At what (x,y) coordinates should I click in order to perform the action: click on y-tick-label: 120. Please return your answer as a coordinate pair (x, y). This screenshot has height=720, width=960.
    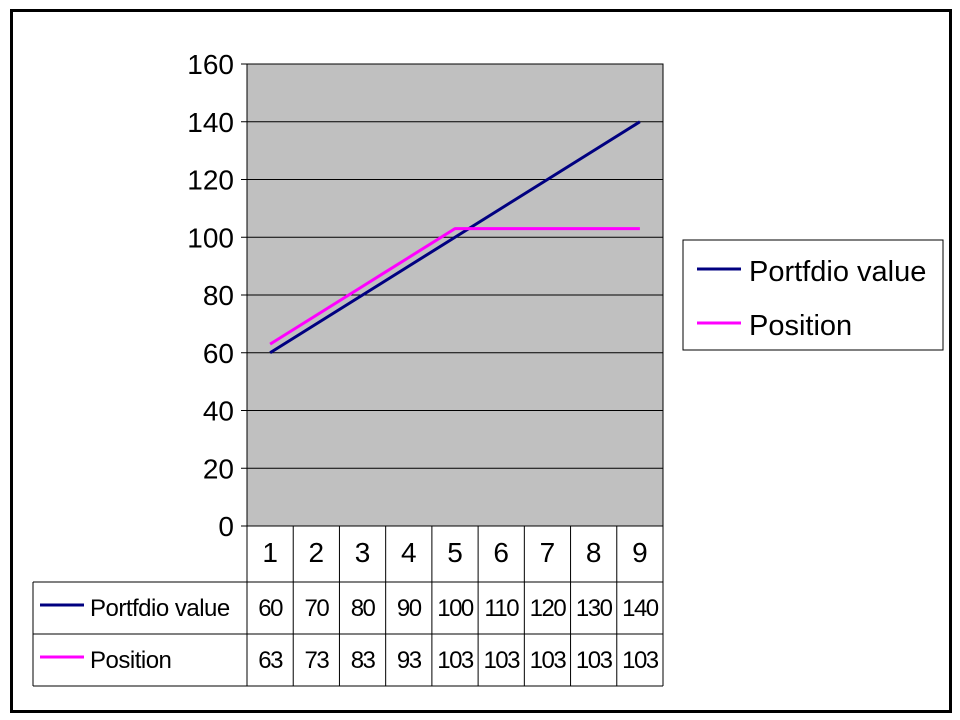
    Looking at the image, I should click on (210, 180).